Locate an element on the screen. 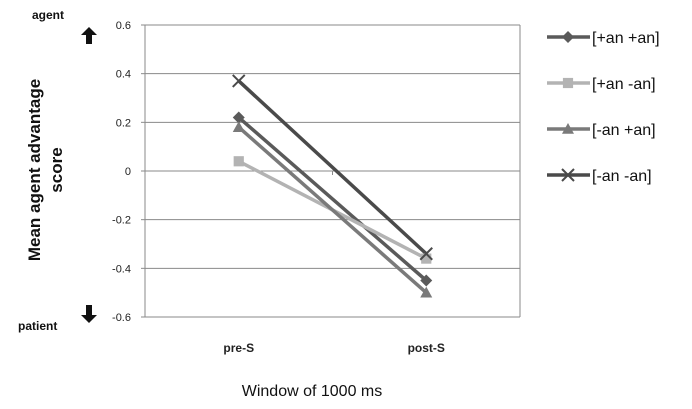  legend-item: [-an +an] is located at coordinates (601, 130).